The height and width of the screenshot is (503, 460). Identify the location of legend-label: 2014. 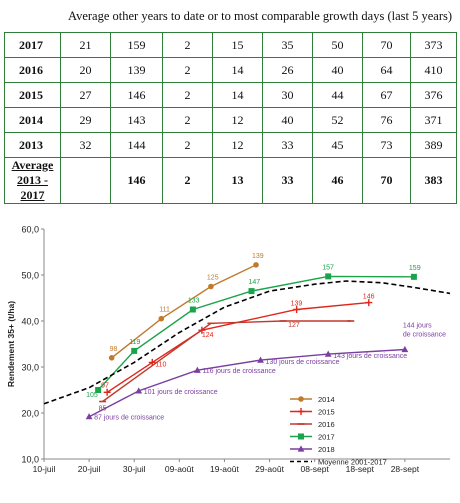
(326, 399).